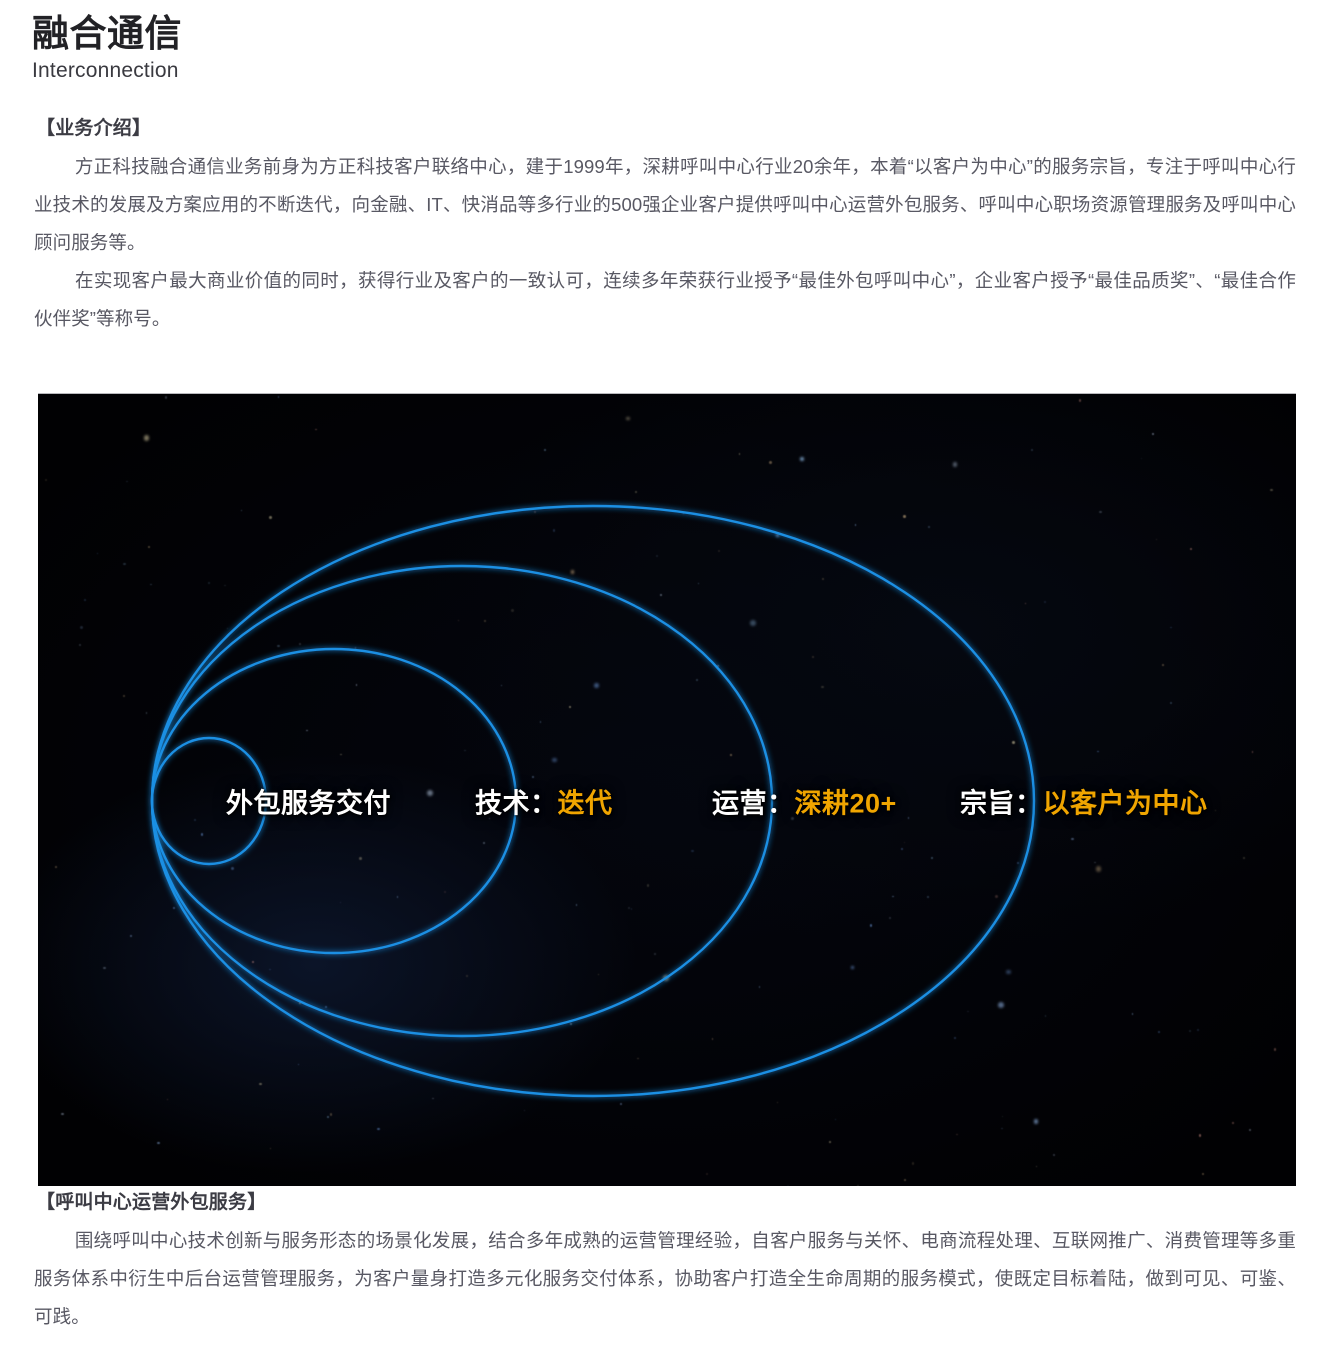 The image size is (1328, 1368). I want to click on diagram-label-4-sep: ：, so click(1029, 803).